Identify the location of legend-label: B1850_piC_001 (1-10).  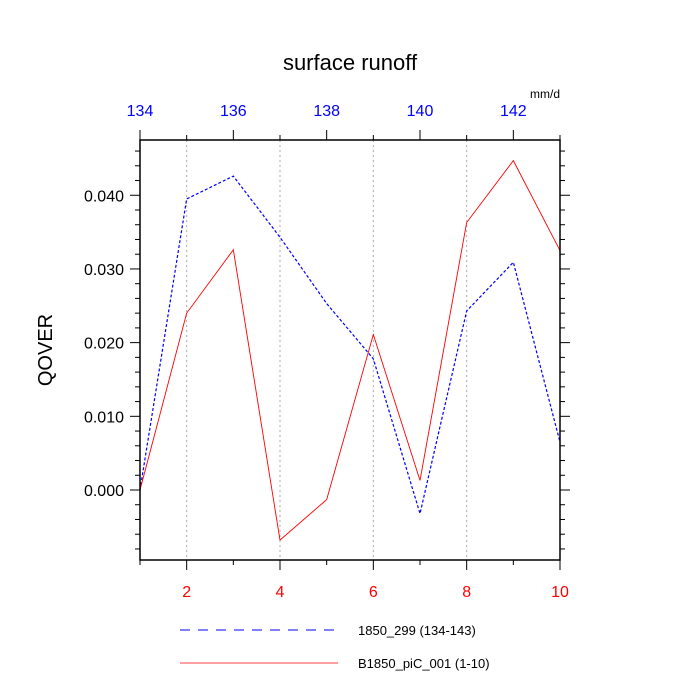
(424, 663).